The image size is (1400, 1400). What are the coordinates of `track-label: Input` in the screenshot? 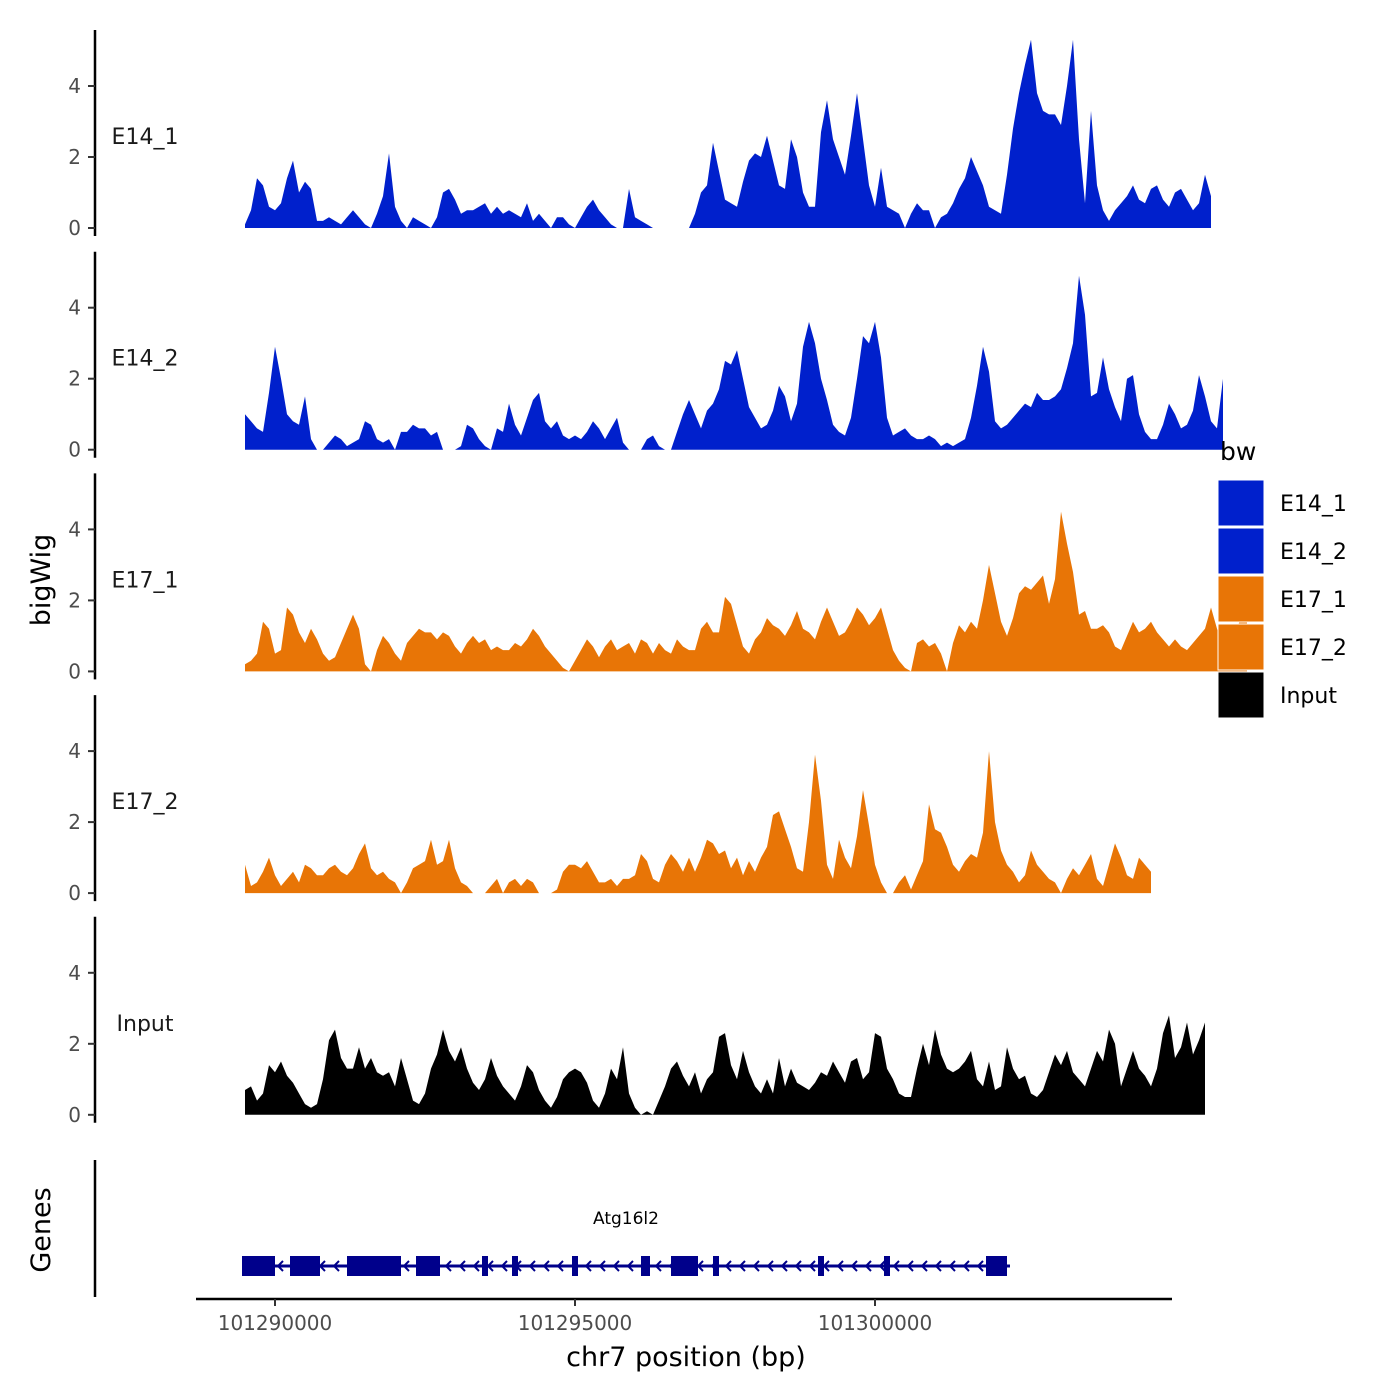 It's located at (145, 1024).